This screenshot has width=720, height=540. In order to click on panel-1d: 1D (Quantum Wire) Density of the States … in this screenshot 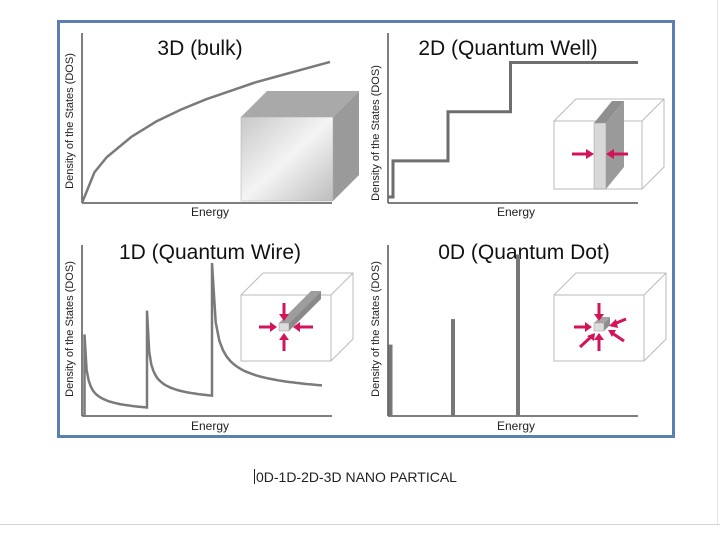, I will do `click(209, 337)`.